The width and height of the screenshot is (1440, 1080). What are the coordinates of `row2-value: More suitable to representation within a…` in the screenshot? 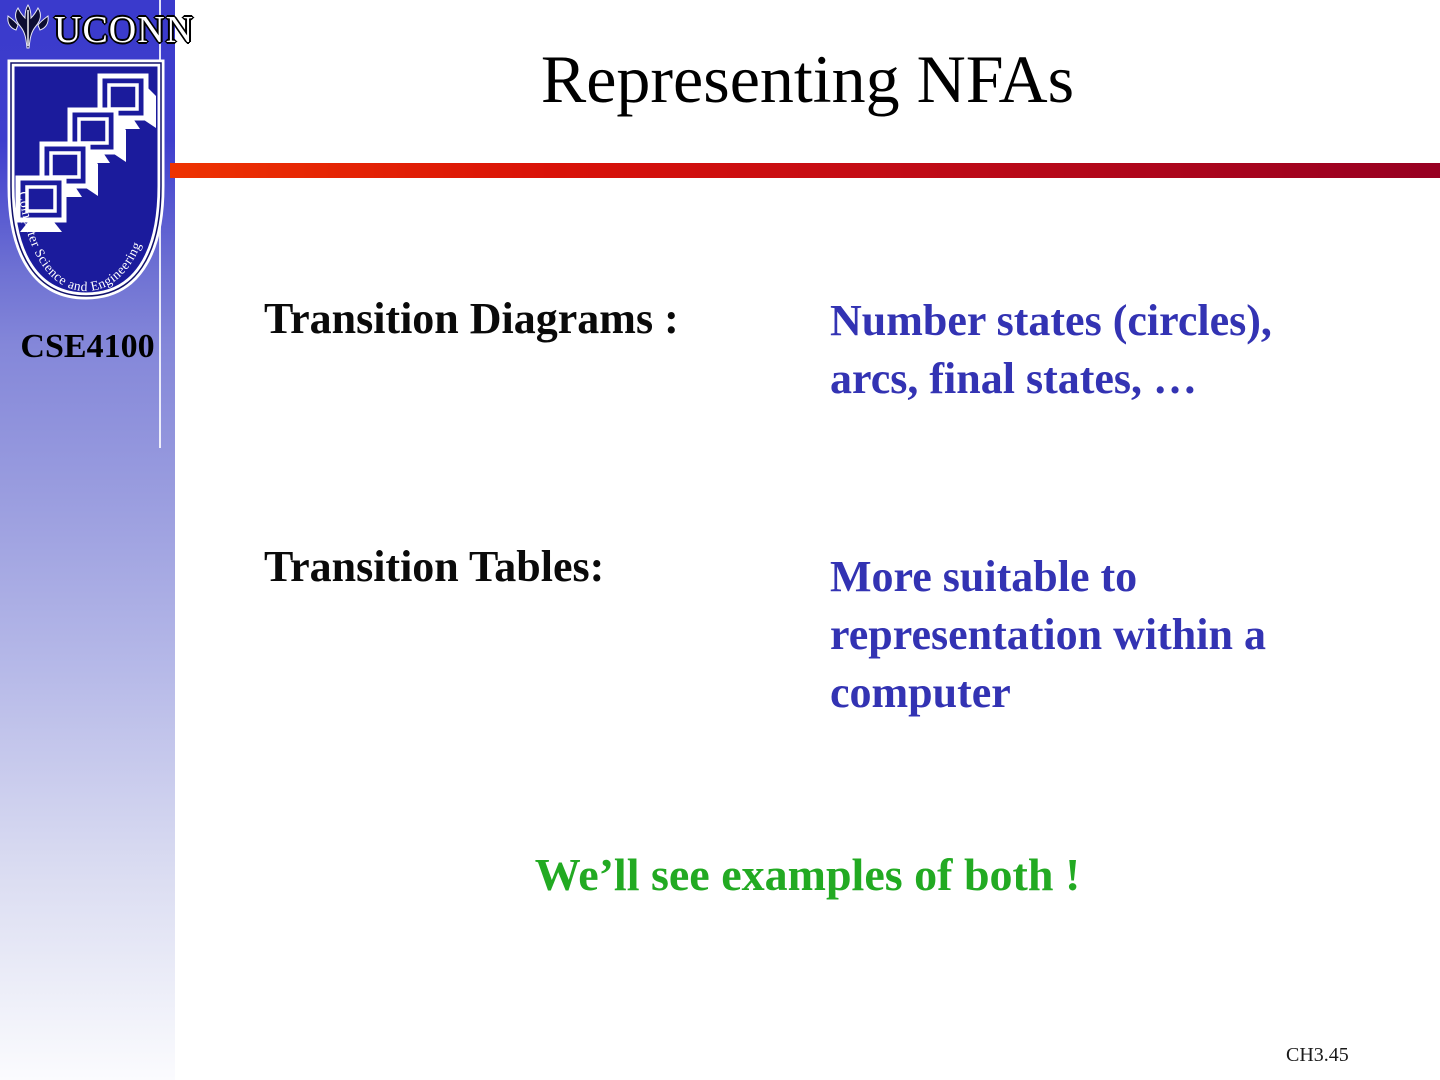 It's located at (1048, 635).